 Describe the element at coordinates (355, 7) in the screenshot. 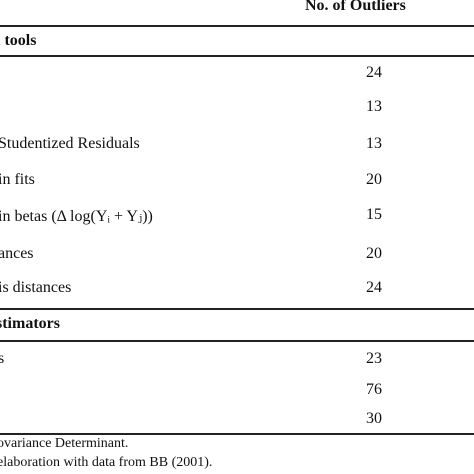

I see `column-header-outliers: No. of Outliers` at that location.